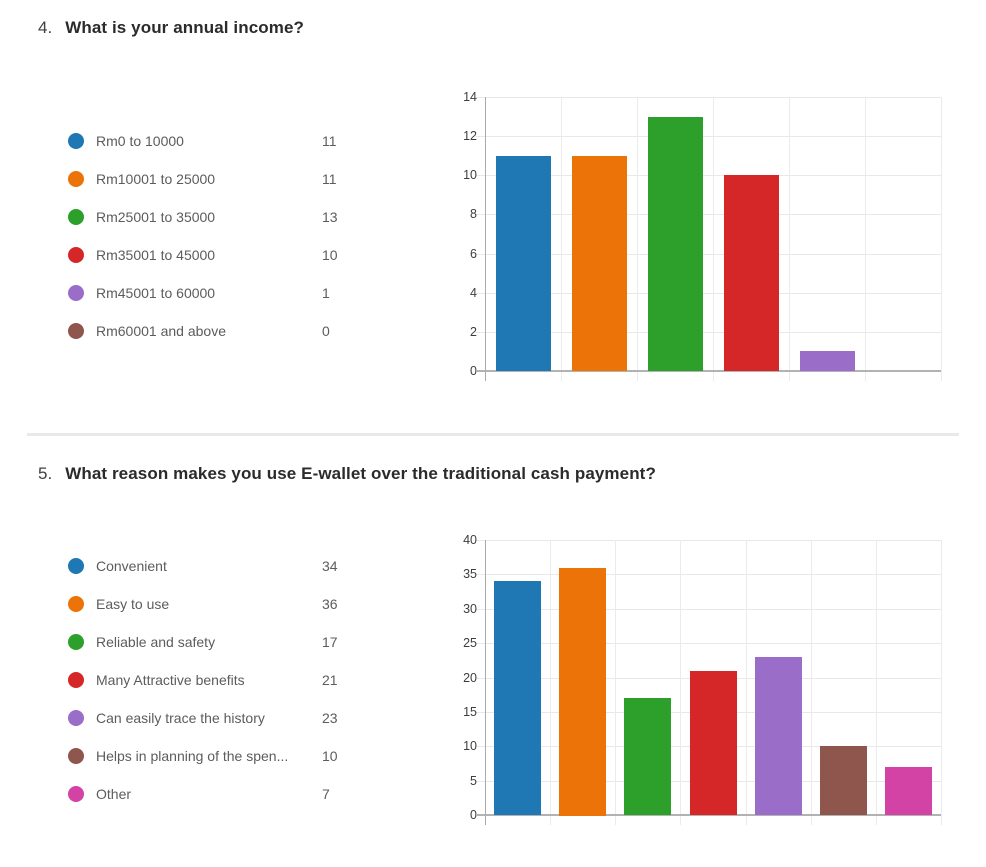 This screenshot has width=986, height=867. What do you see at coordinates (133, 604) in the screenshot?
I see `legend-label: Easy to use` at bounding box center [133, 604].